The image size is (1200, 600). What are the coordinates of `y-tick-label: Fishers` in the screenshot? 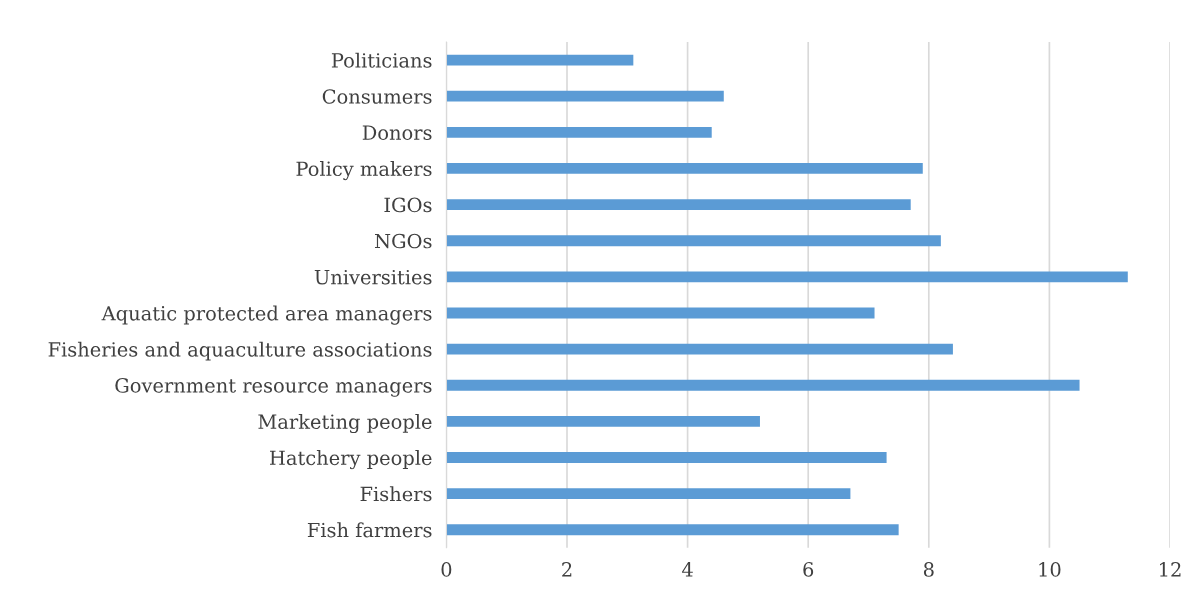 It's located at (396, 494).